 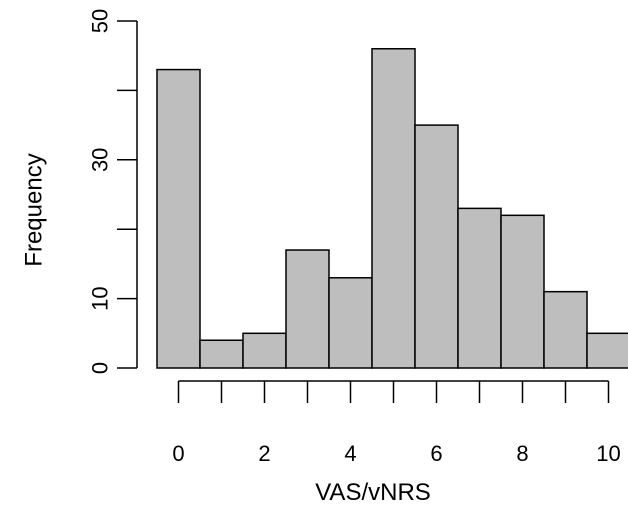 I want to click on y-tick-label-10: 10, so click(x=100, y=298).